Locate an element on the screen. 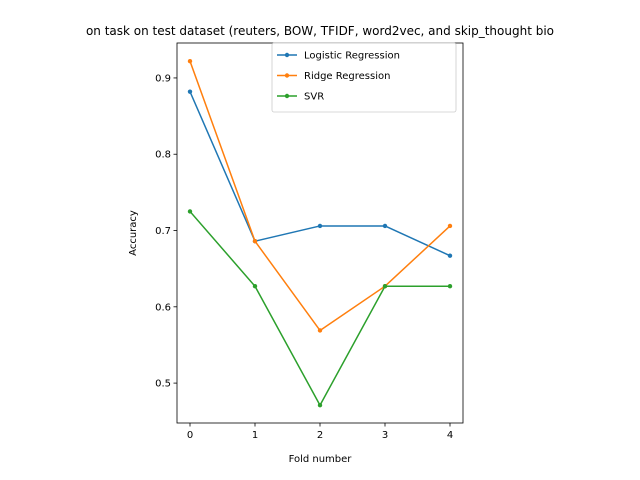  legend: Logistic Regression Ridge Regression SVR is located at coordinates (364, 77).